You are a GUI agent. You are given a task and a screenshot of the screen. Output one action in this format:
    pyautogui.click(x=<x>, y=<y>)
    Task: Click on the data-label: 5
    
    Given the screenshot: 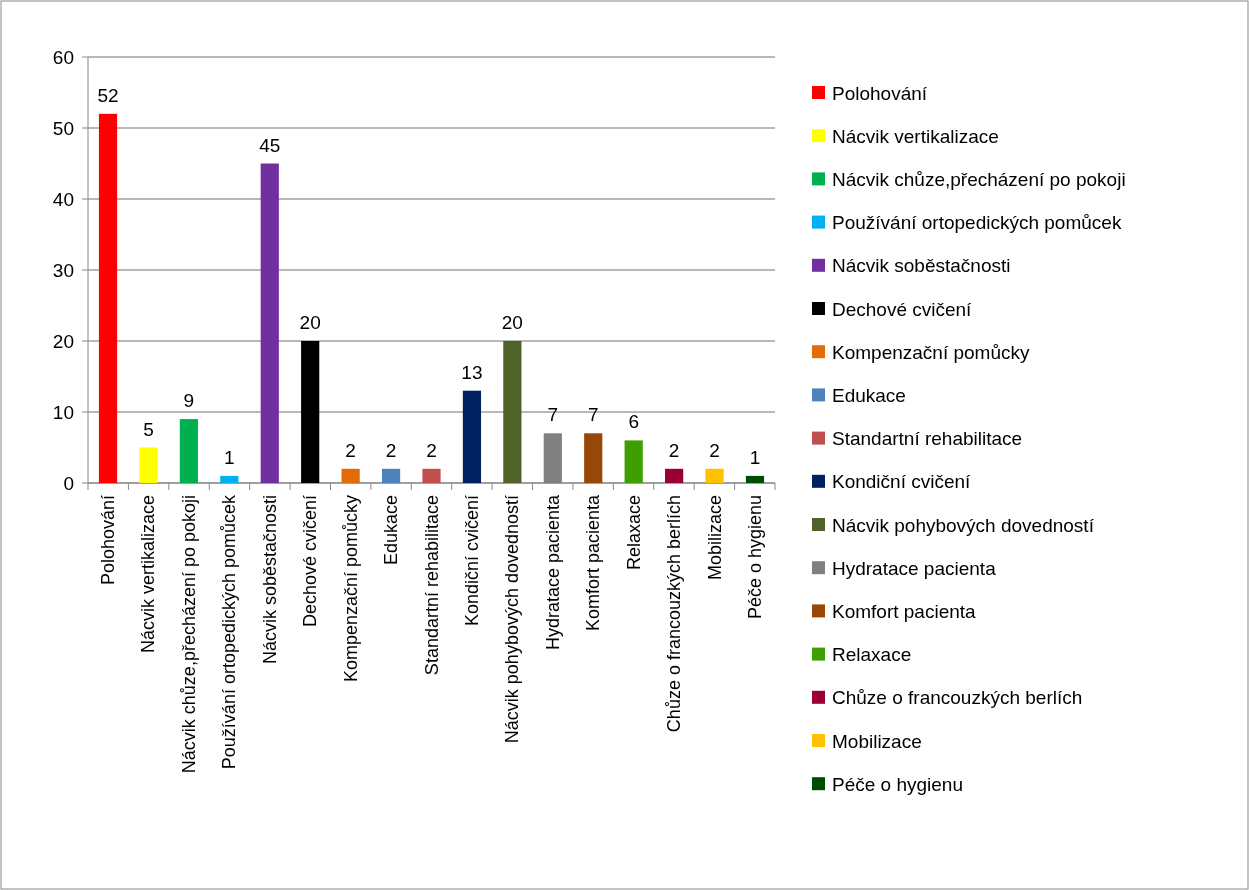 What is the action you would take?
    pyautogui.click(x=148, y=429)
    